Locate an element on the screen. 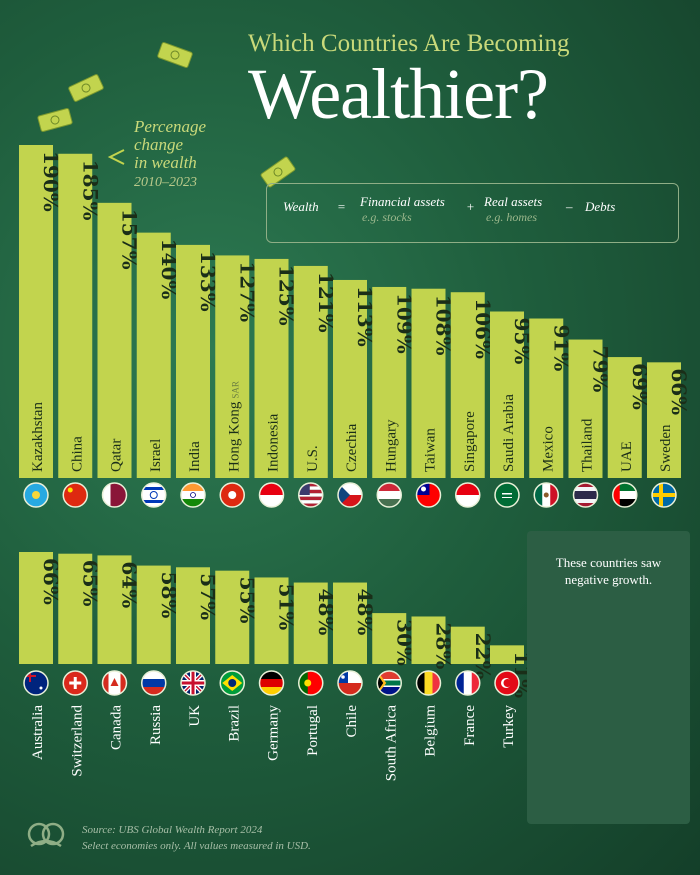 The image size is (700, 875). arrow-icon is located at coordinates (116, 157).